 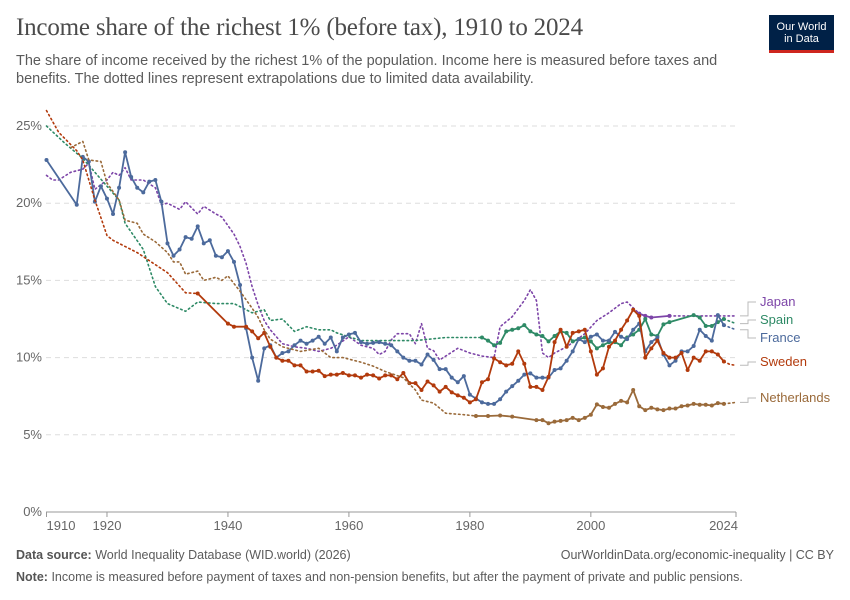 What do you see at coordinates (780, 337) in the screenshot?
I see `series-label-france: France` at bounding box center [780, 337].